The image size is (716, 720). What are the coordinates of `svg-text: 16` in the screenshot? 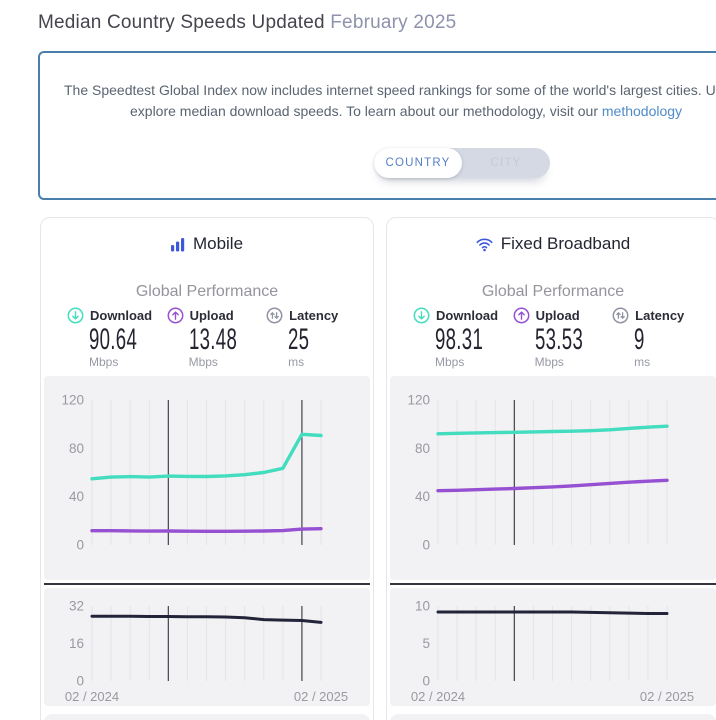 It's located at (76, 643).